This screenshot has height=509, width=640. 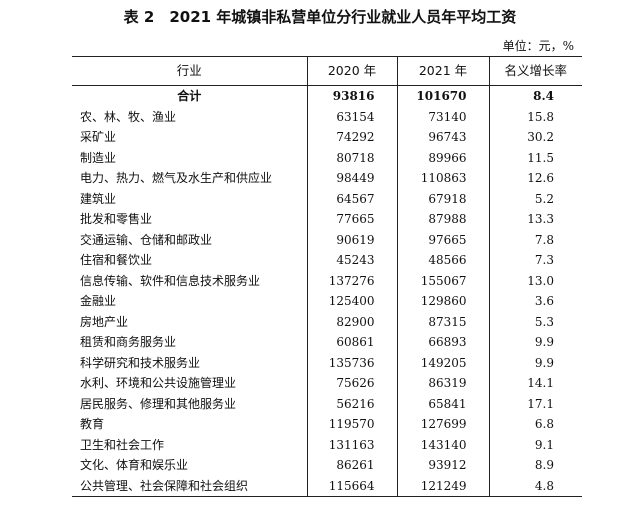 I want to click on header-2021: 2021 年, so click(x=442, y=71).